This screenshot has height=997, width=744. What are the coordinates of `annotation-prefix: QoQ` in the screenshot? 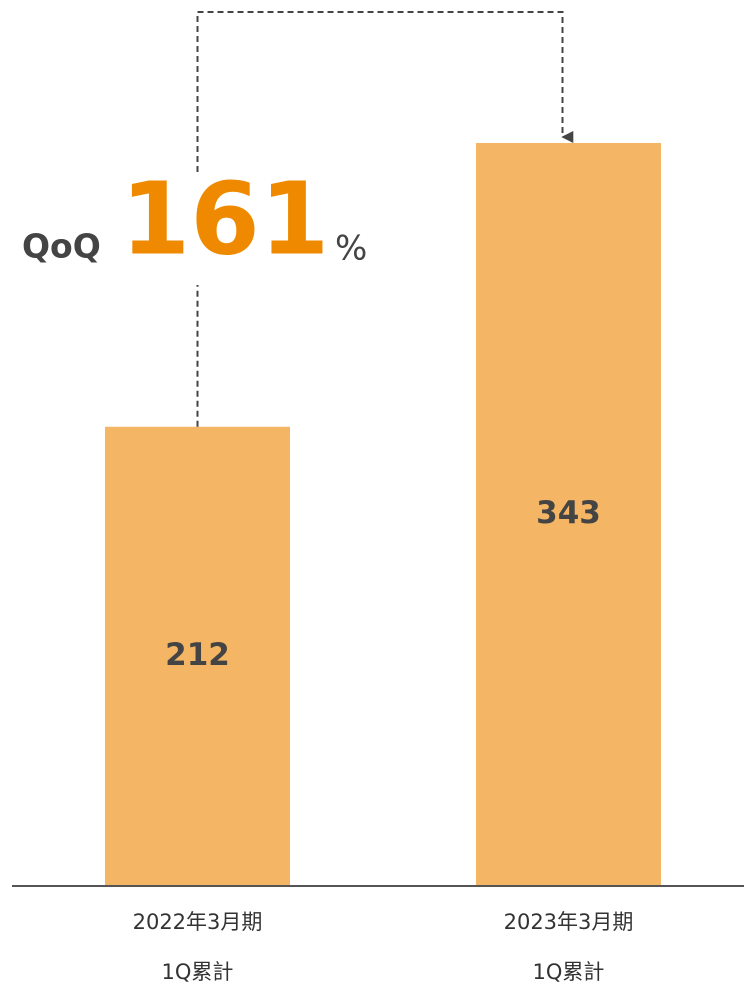 It's located at (61, 246).